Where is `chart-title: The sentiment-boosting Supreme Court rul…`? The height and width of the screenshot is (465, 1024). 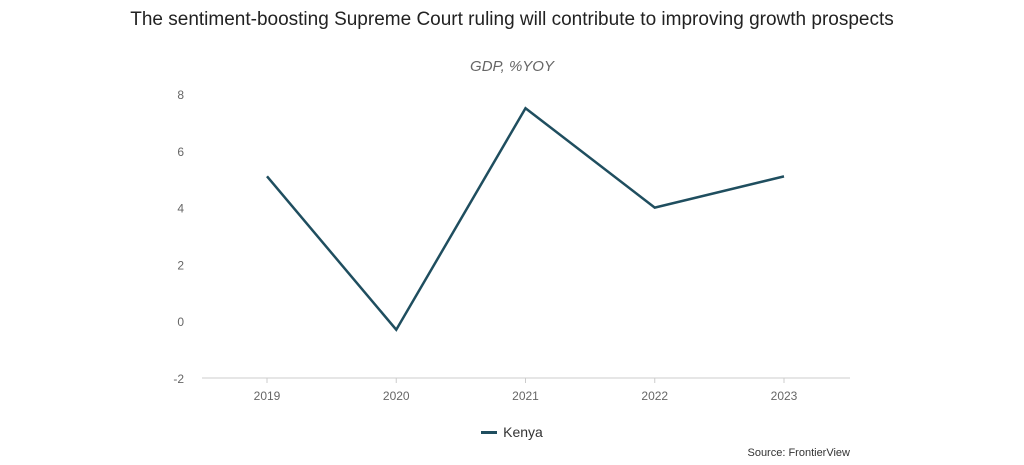 chart-title: The sentiment-boosting Supreme Court rul… is located at coordinates (512, 19).